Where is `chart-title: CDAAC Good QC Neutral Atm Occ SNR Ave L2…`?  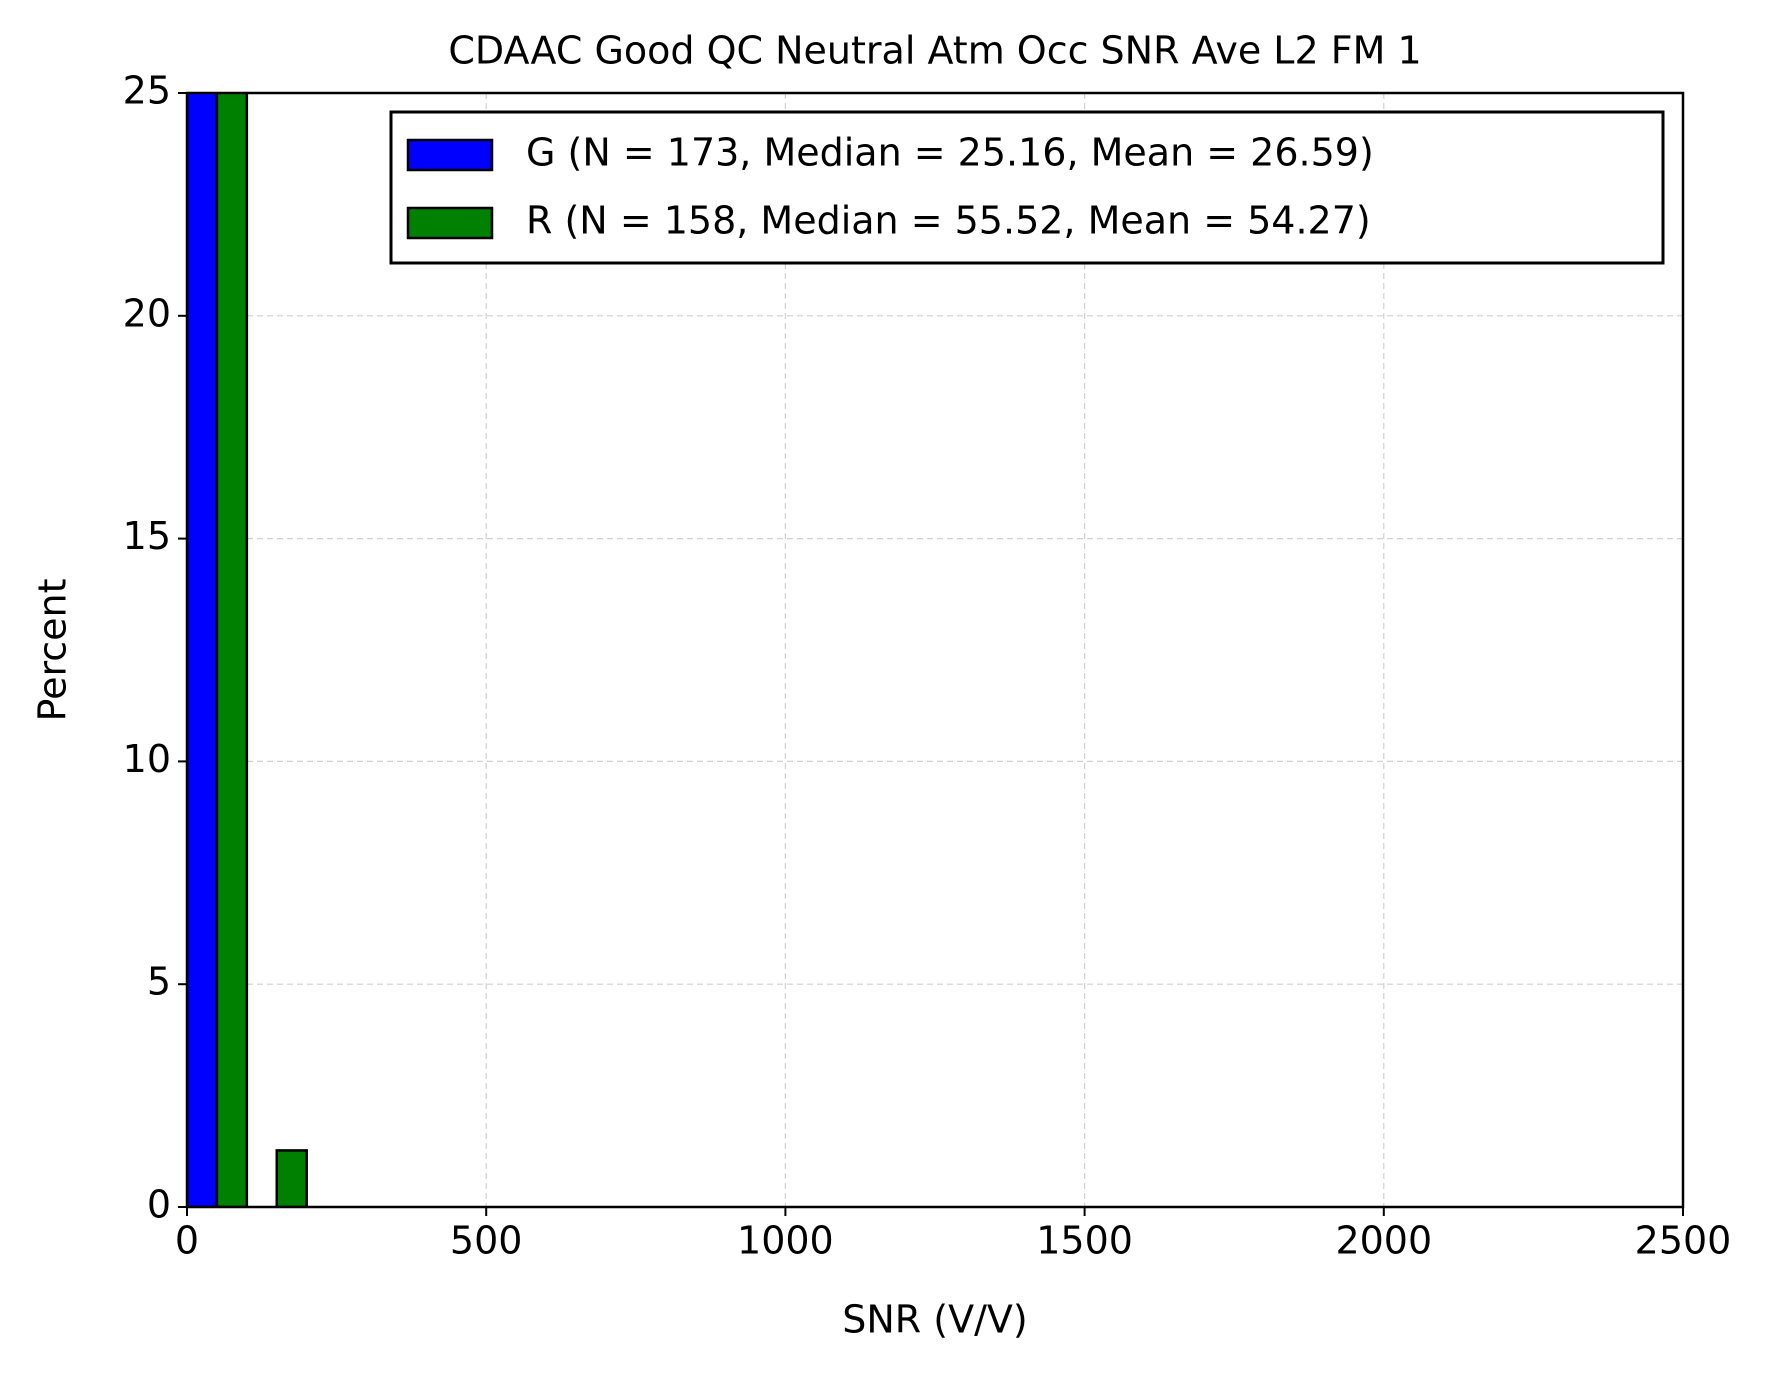
chart-title: CDAAC Good QC Neutral Atm Occ SNR Ave L2… is located at coordinates (934, 51).